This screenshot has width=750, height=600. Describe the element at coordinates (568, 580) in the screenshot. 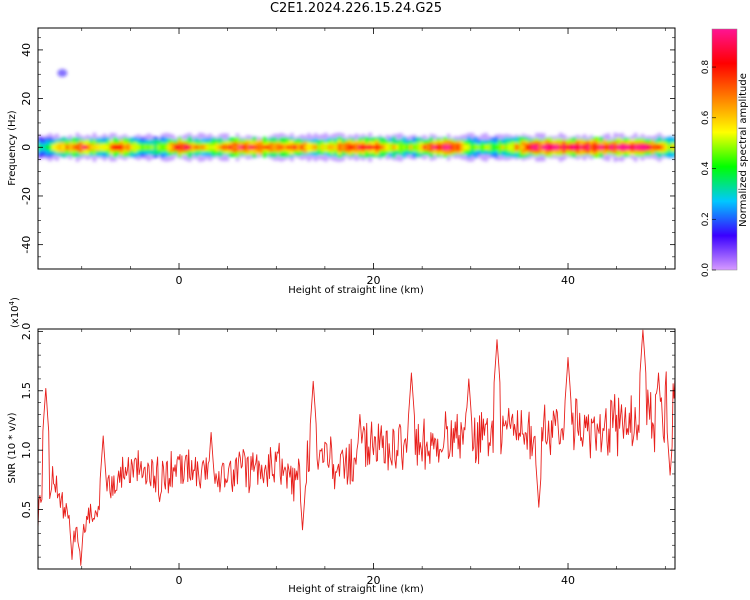

I see `x-tick-label: 40` at that location.